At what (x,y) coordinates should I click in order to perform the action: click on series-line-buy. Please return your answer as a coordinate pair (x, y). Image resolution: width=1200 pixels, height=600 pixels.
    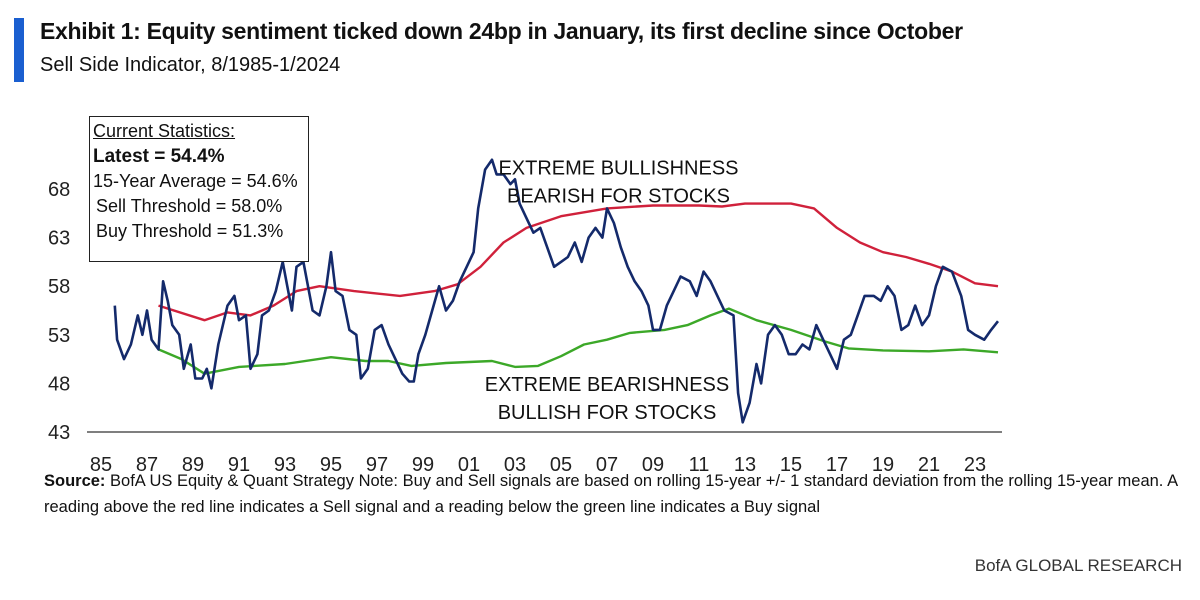
    Looking at the image, I should click on (578, 341).